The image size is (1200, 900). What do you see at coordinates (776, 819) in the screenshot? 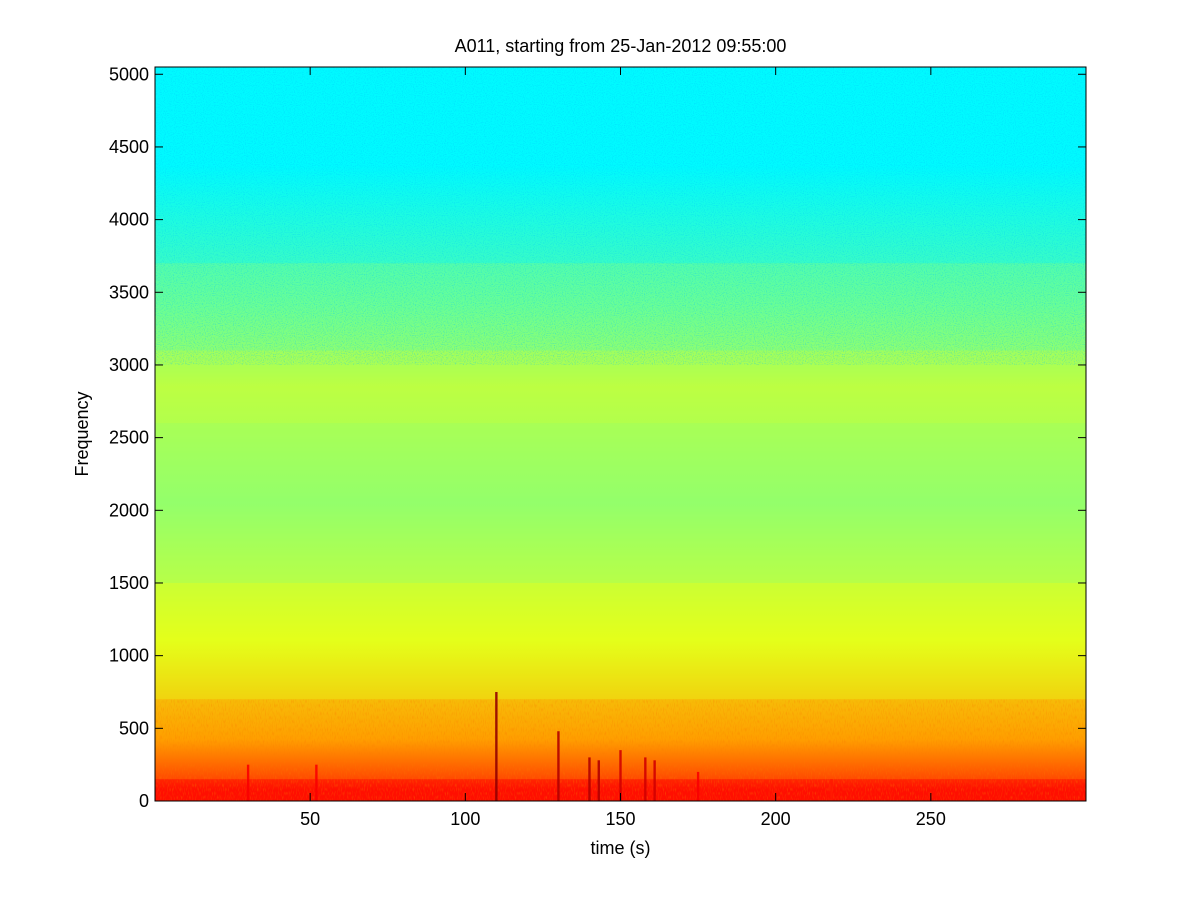
I see `x-tick-label: 200` at bounding box center [776, 819].